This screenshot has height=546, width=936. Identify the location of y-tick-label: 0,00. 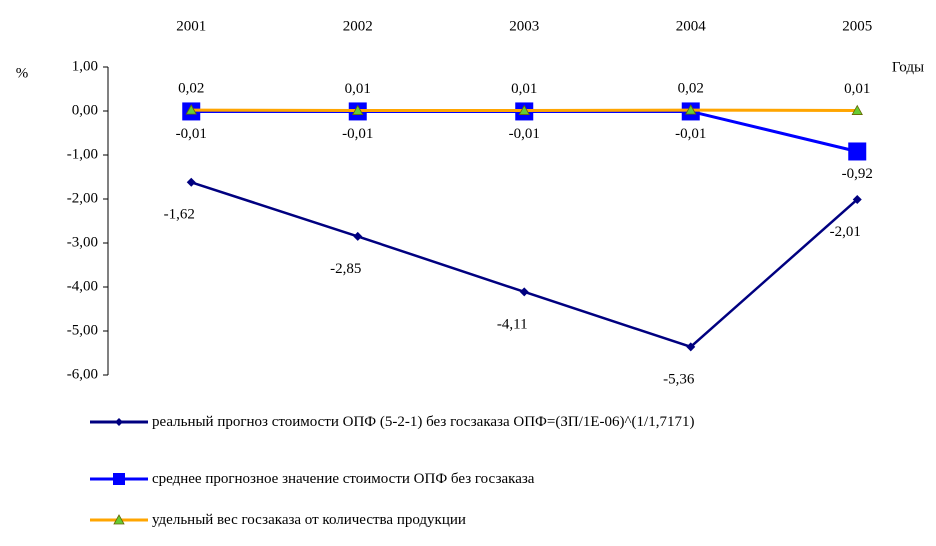
(85, 110).